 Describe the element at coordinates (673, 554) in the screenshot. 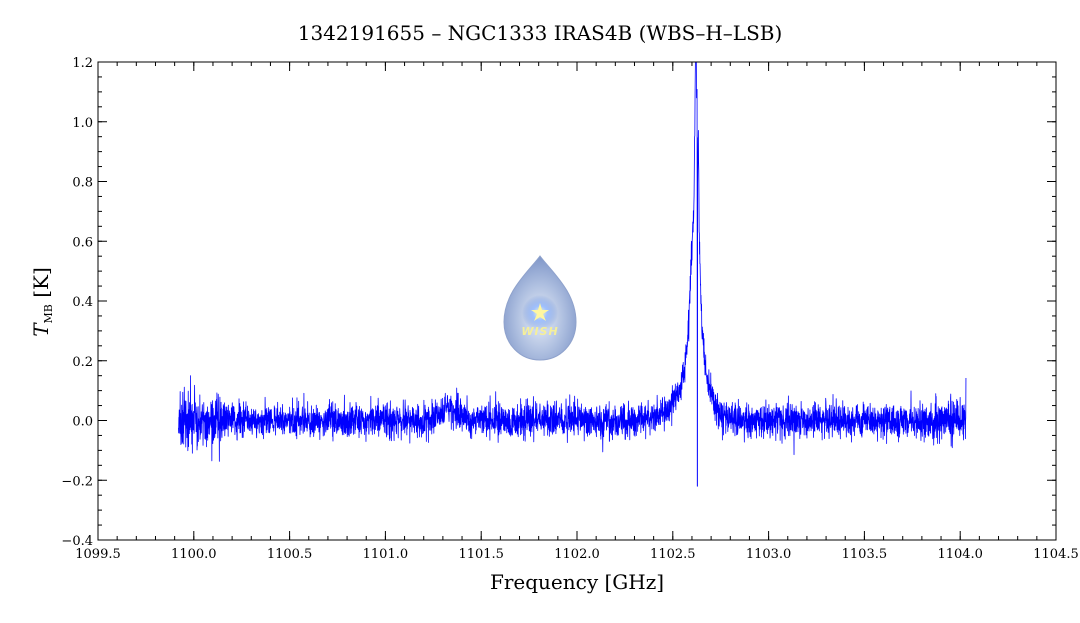

I see `x-tick-label: 1102.5` at that location.